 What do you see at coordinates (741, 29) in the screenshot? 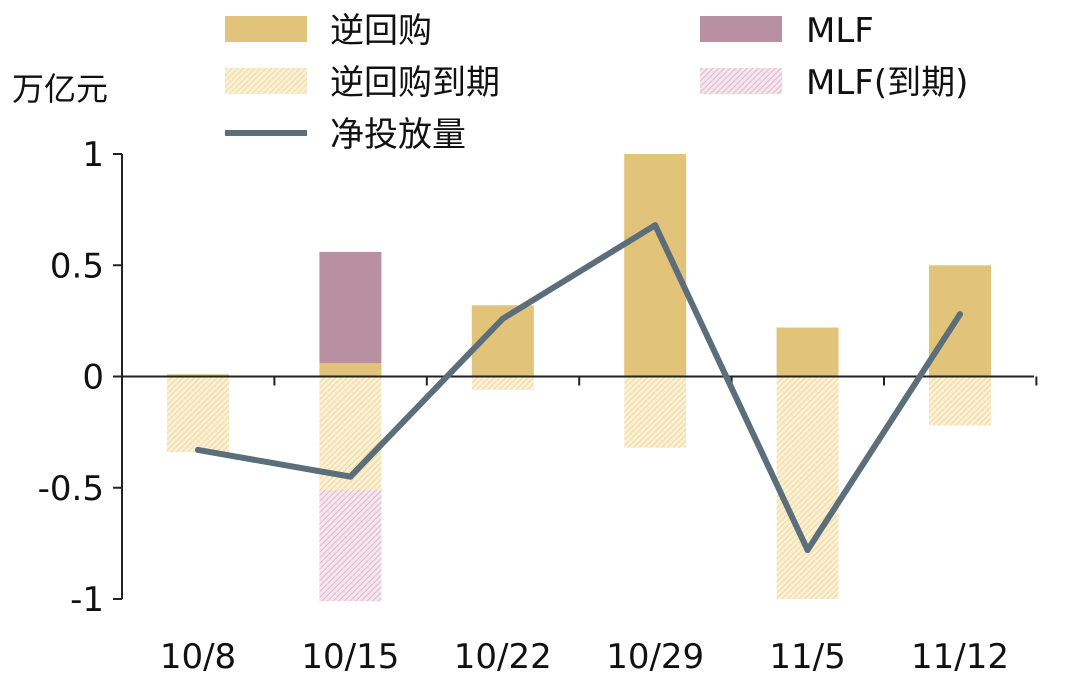
I see `legend-swatch-mlf` at bounding box center [741, 29].